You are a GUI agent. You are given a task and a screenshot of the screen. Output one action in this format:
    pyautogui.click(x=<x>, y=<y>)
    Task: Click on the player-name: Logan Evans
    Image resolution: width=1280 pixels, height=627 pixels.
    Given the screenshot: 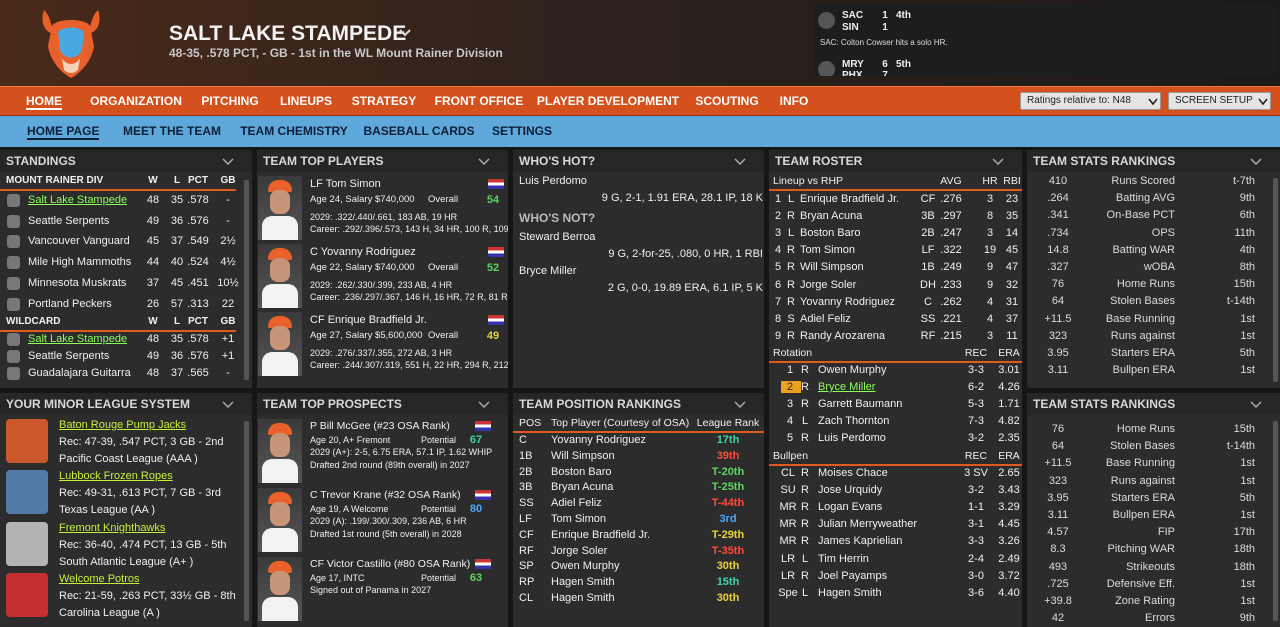 What is the action you would take?
    pyautogui.click(x=850, y=507)
    